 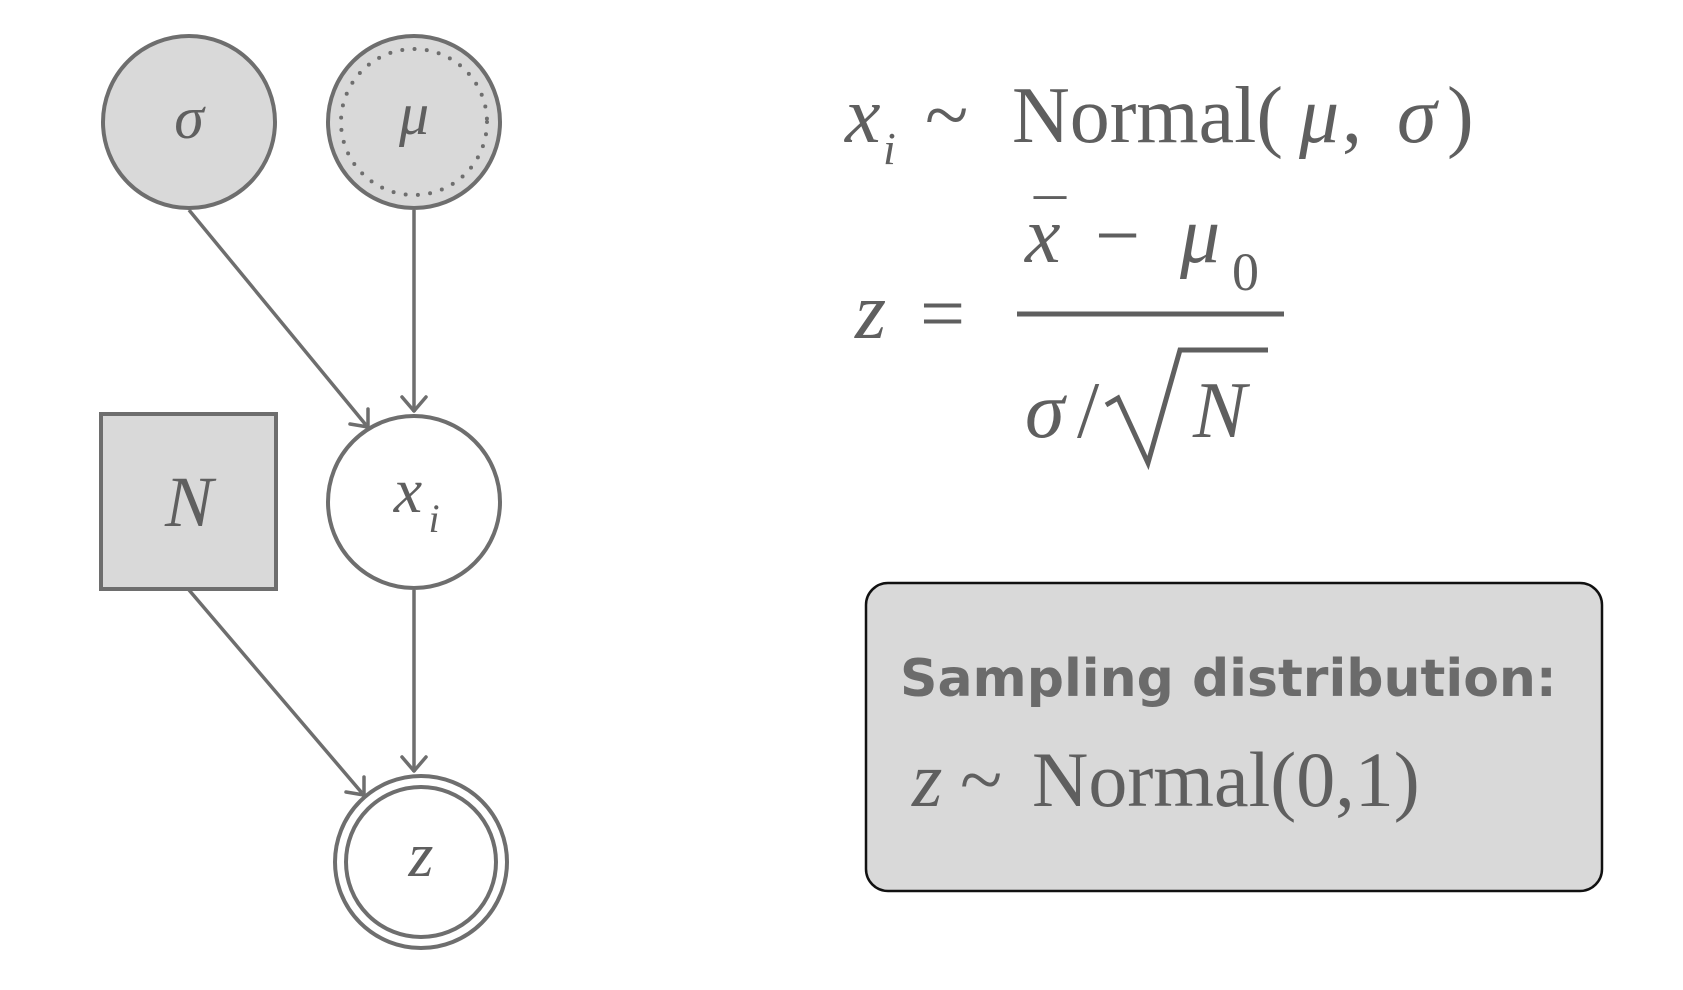 I want to click on equation-zscore-den-slash: /, so click(x=1088, y=411).